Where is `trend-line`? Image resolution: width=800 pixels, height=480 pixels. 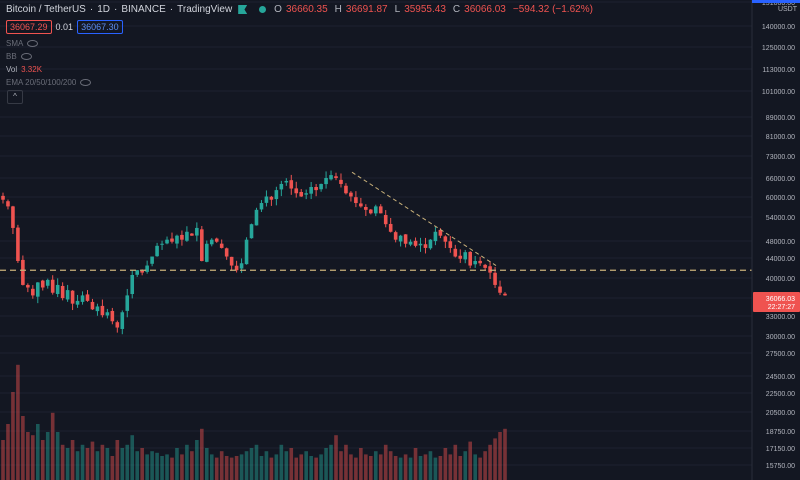 trend-line is located at coordinates (424, 218).